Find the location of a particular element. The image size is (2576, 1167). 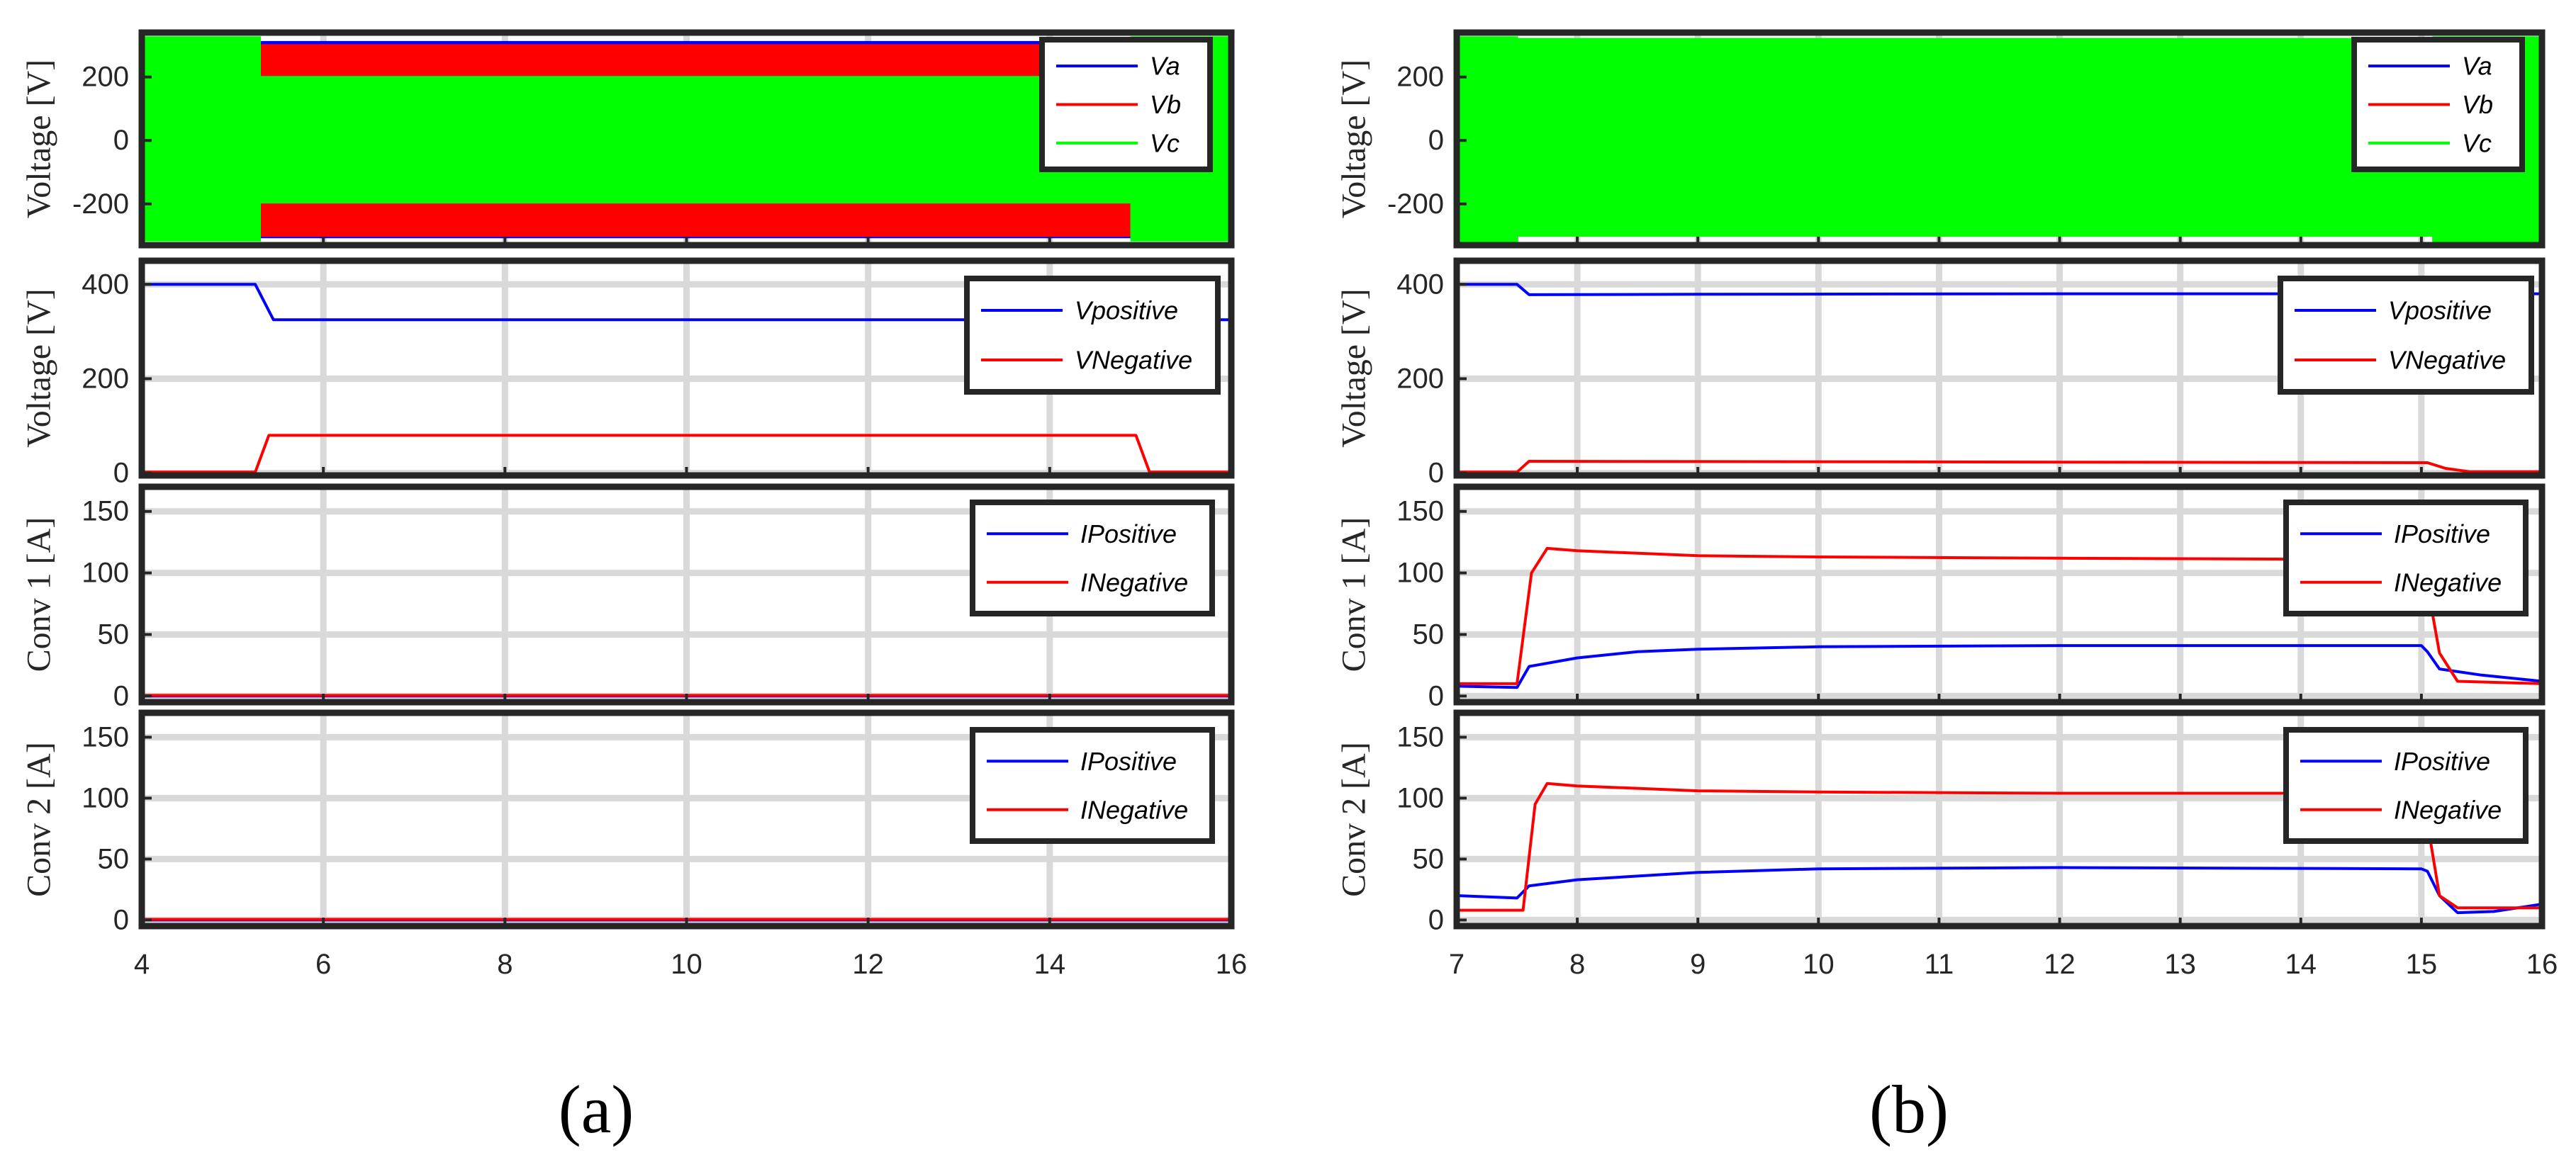

x-tick-label: 14 is located at coordinates (1050, 964).